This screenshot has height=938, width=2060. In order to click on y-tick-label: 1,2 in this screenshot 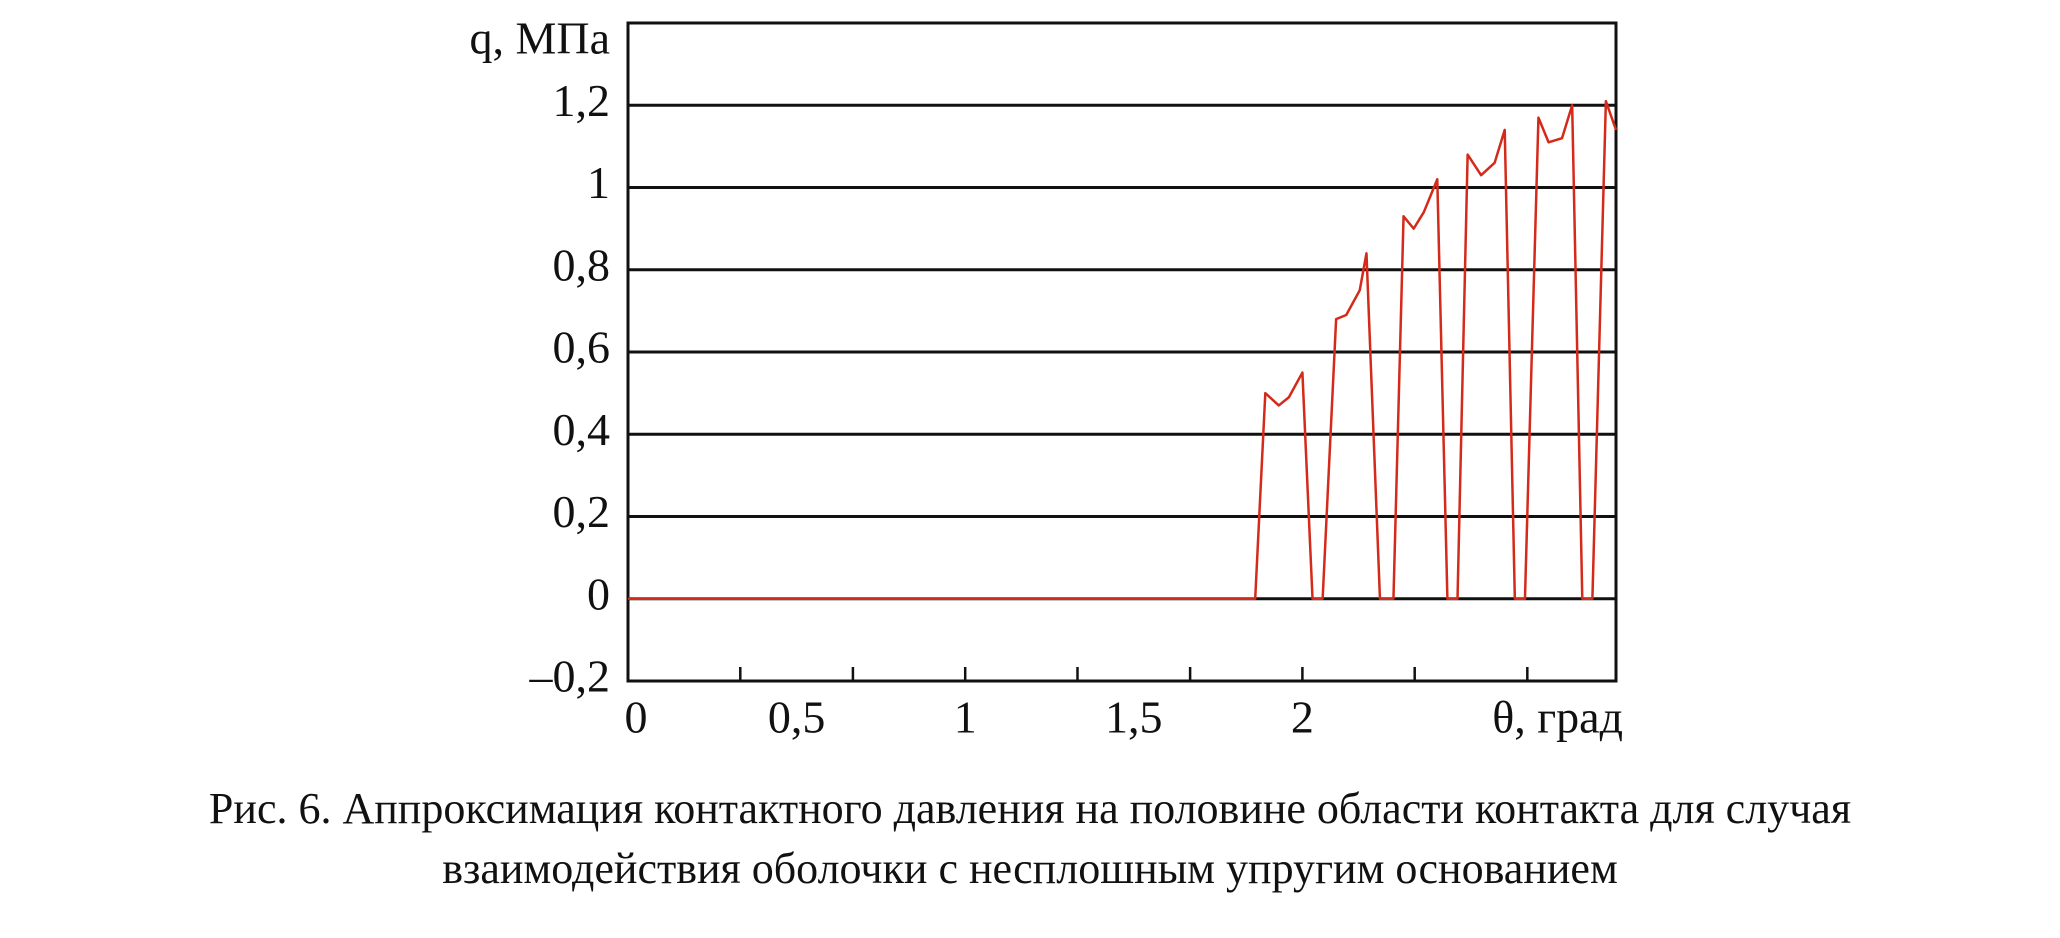, I will do `click(582, 100)`.